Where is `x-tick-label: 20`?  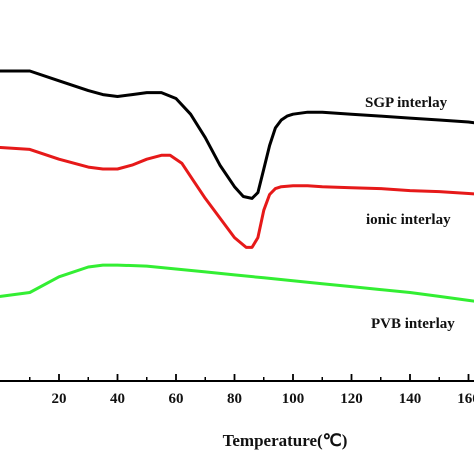
x-tick-label: 20 is located at coordinates (59, 399).